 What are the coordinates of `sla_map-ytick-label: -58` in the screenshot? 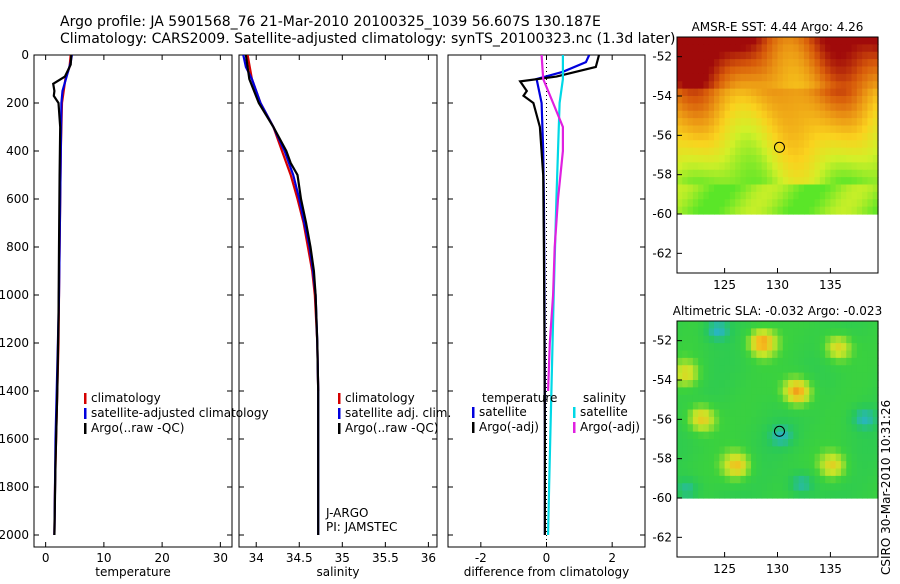 It's located at (662, 459).